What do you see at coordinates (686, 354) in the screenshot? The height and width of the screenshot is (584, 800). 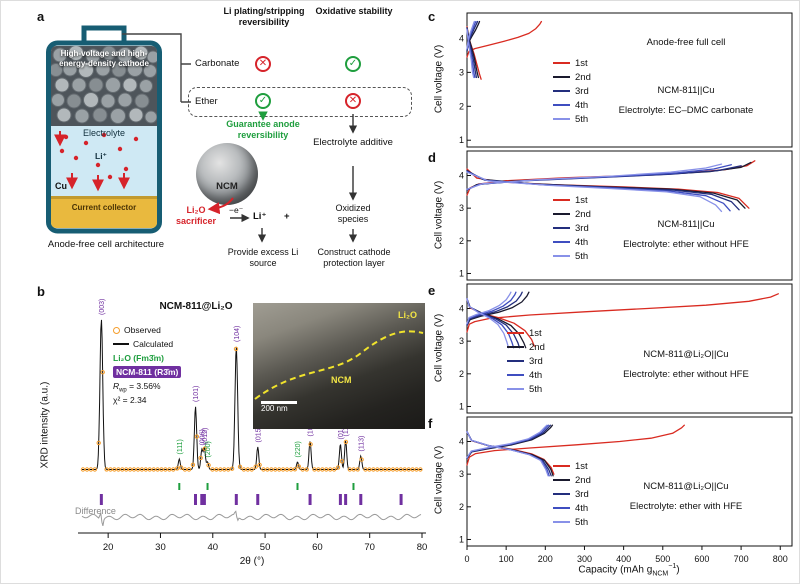 I see `panel-e-cell: NCM-811@Li₂O||Cu` at bounding box center [686, 354].